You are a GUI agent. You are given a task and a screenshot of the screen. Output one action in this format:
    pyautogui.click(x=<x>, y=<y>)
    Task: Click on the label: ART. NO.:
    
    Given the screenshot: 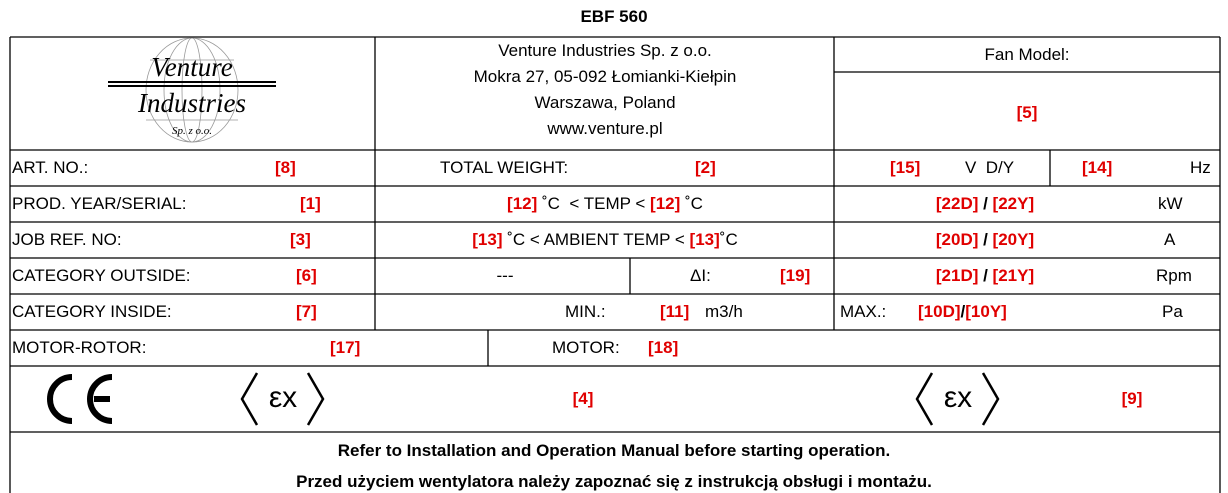 What is the action you would take?
    pyautogui.click(x=50, y=167)
    